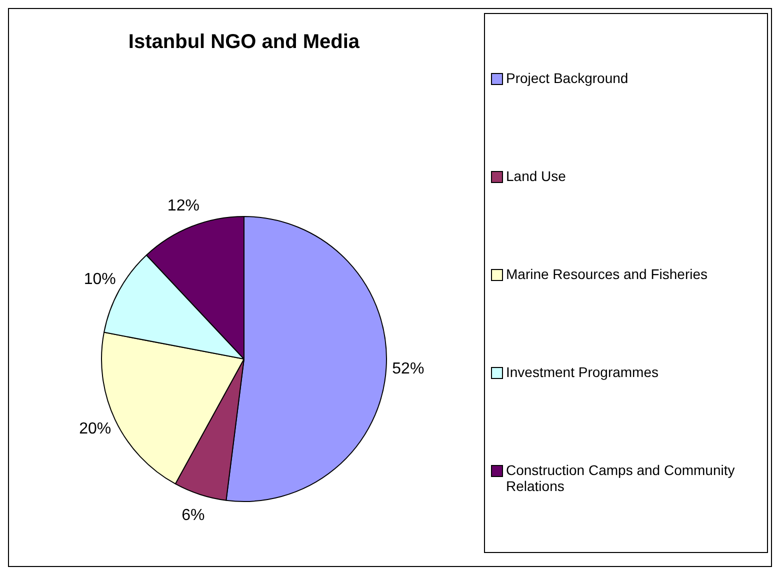 The width and height of the screenshot is (780, 575). What do you see at coordinates (536, 176) in the screenshot?
I see `legend-label: Land Use` at bounding box center [536, 176].